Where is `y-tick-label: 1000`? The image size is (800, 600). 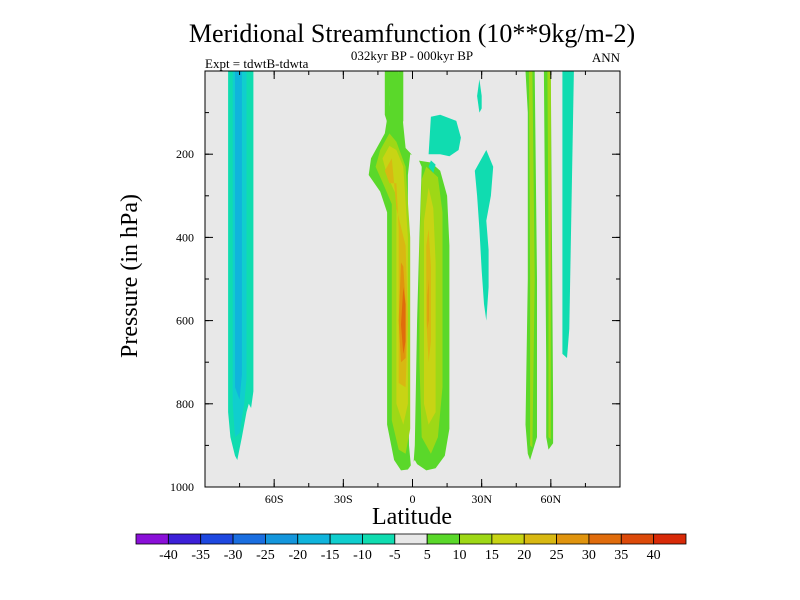
y-tick-label: 1000 is located at coordinates (182, 487).